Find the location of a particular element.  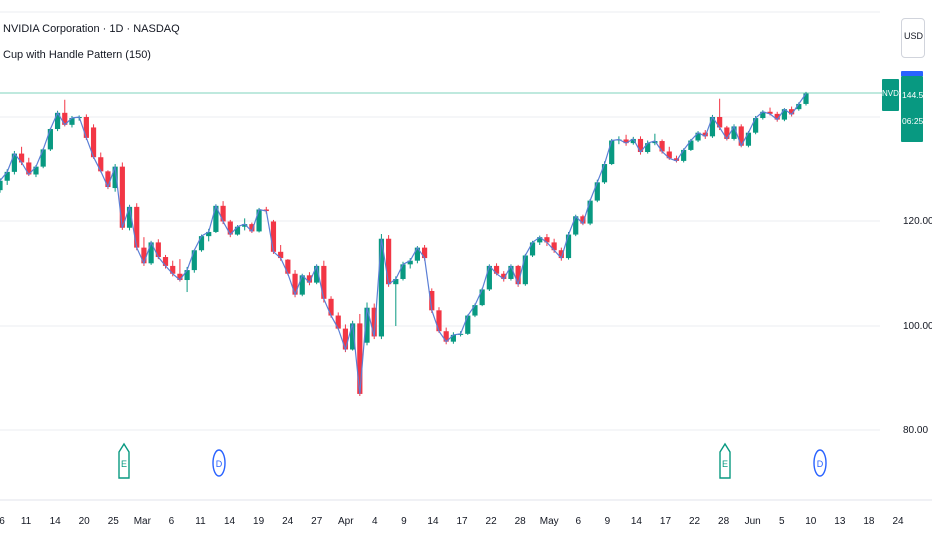

x-tick-label: 11 is located at coordinates (200, 521).